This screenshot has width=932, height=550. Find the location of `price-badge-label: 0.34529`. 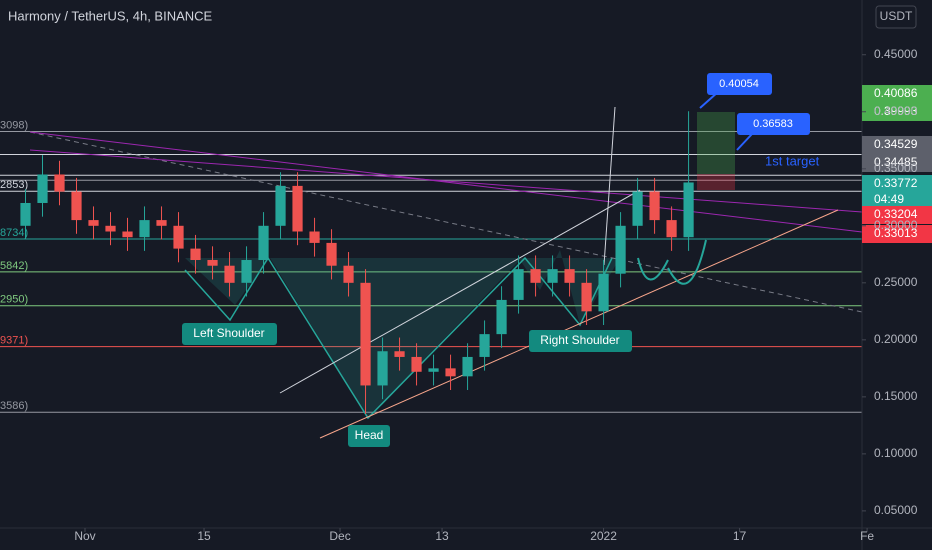

price-badge-label: 0.34529 is located at coordinates (896, 144).